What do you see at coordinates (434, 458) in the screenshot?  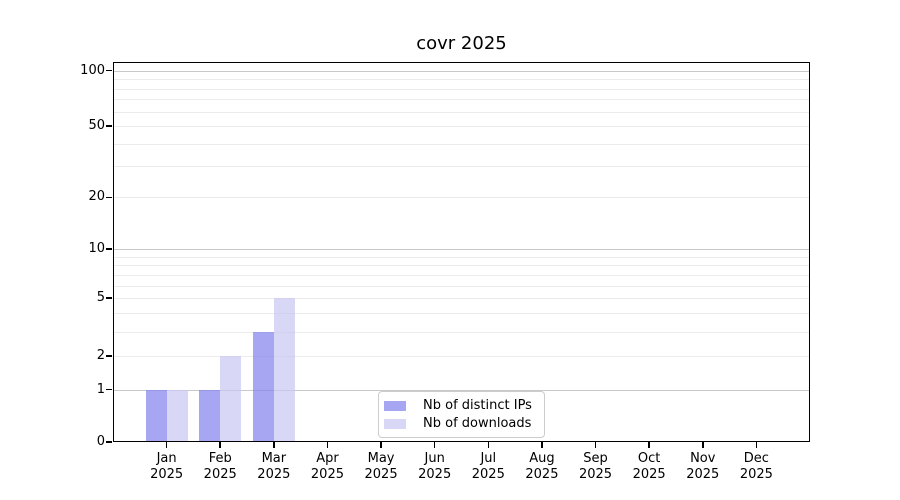 I see `x-label-month: Jun` at bounding box center [434, 458].